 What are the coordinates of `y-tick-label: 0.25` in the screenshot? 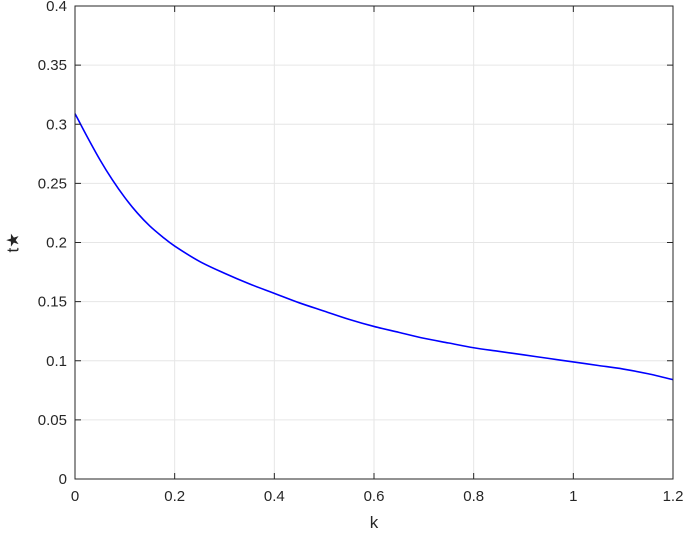 It's located at (52, 183).